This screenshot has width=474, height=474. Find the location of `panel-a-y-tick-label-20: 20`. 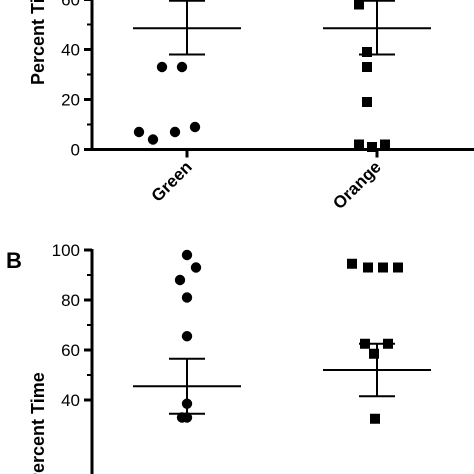

panel-a-y-tick-label-20: 20 is located at coordinates (70, 100).